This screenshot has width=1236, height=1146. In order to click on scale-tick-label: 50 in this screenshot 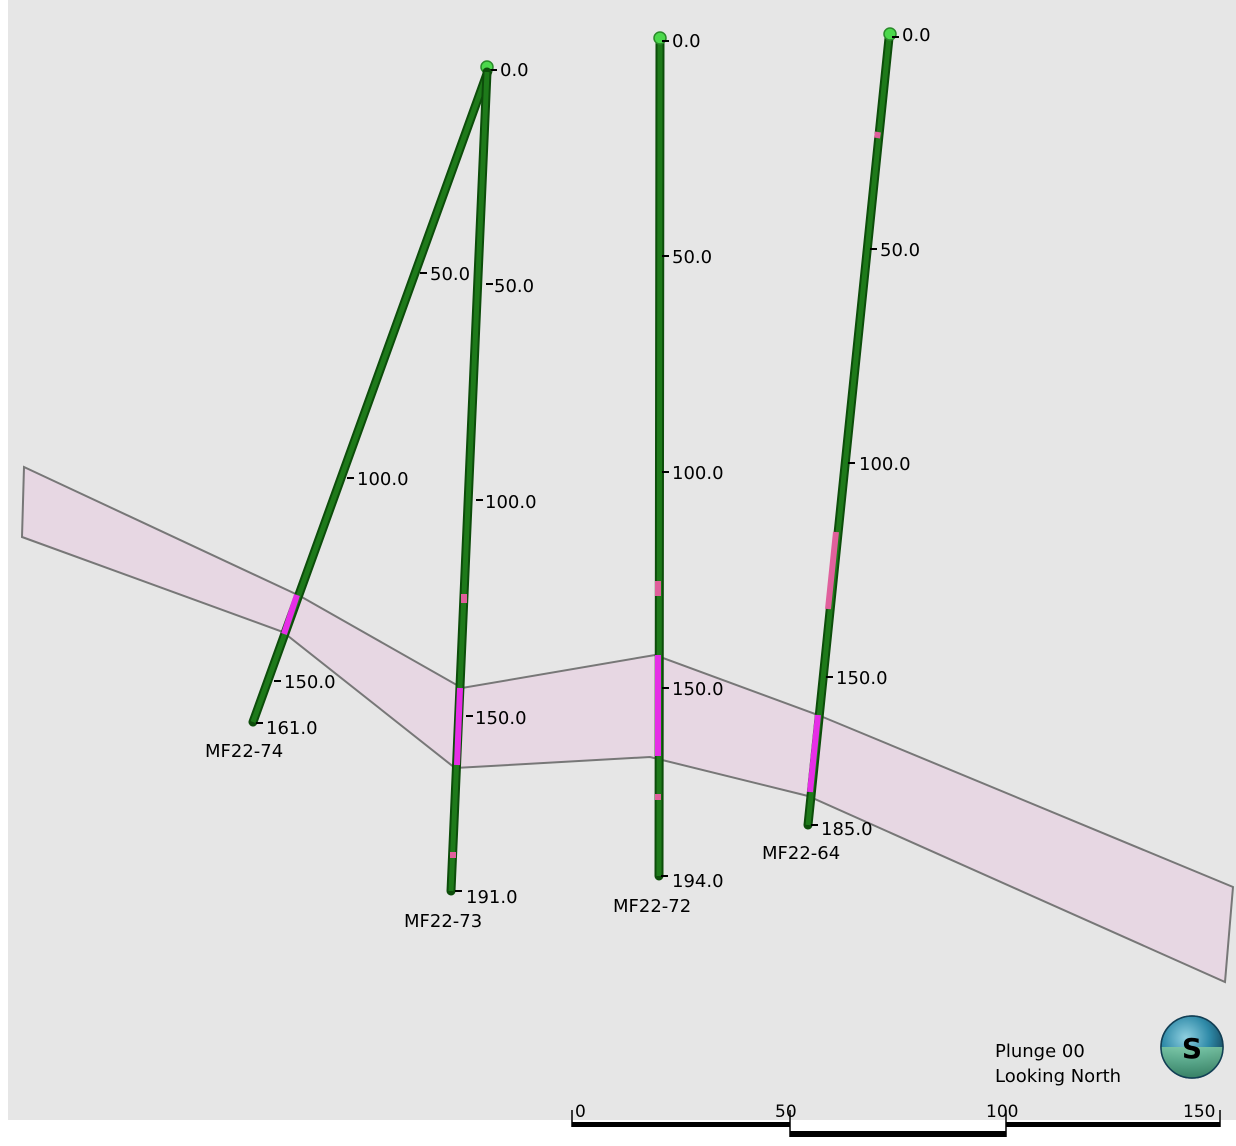, I will do `click(786, 1112)`.